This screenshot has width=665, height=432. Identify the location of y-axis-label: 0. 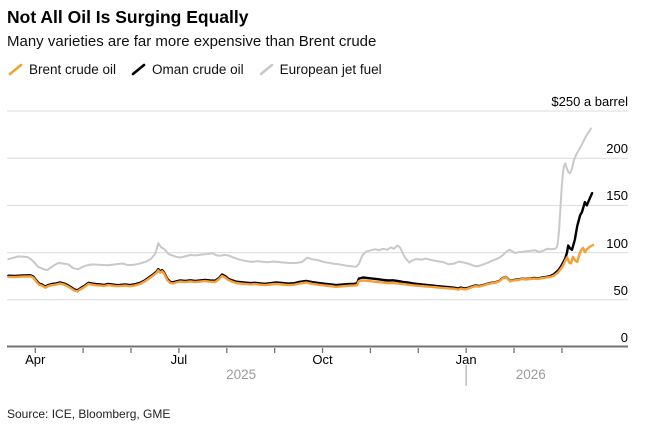
(624, 337).